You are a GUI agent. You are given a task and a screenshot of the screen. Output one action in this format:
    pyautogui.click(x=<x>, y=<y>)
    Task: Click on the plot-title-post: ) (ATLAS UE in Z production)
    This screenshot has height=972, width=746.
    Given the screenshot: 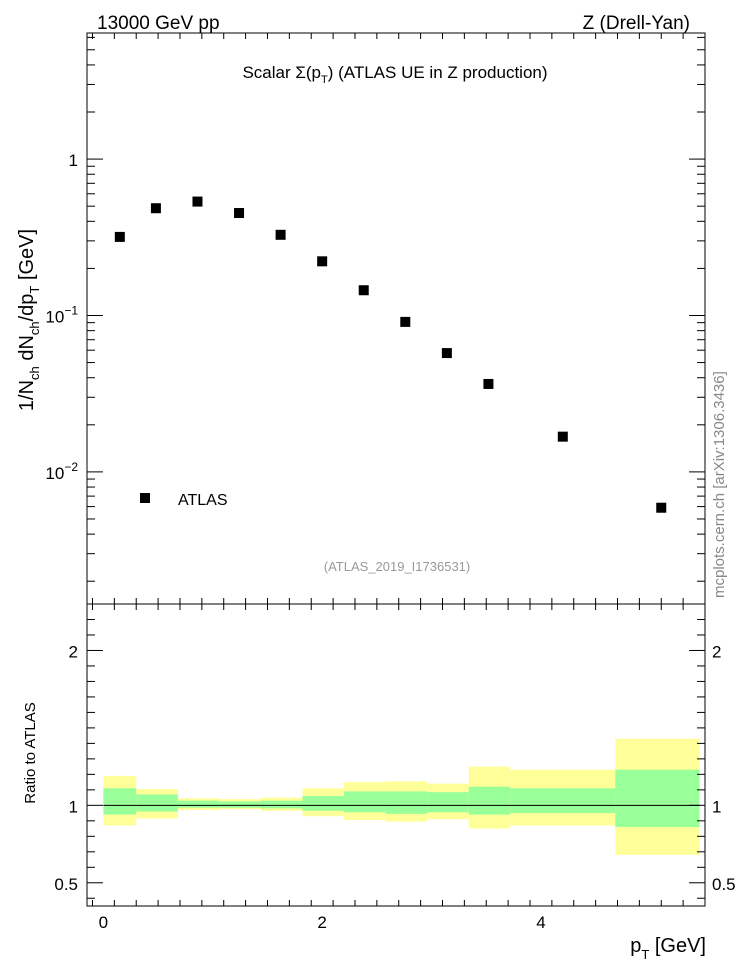 What is the action you would take?
    pyautogui.click(x=438, y=72)
    